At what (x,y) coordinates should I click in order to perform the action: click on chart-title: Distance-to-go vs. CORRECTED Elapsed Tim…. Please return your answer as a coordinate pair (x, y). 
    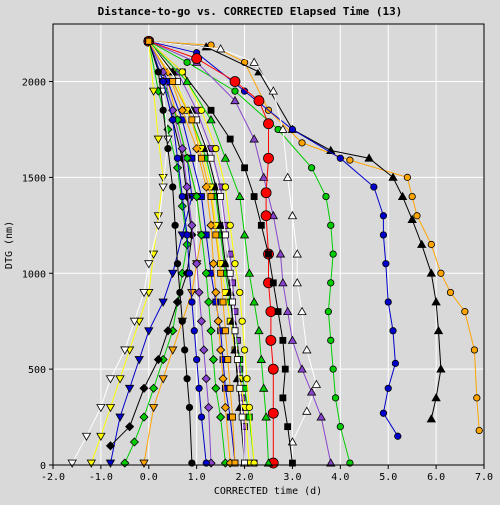
    Looking at the image, I should click on (250, 11).